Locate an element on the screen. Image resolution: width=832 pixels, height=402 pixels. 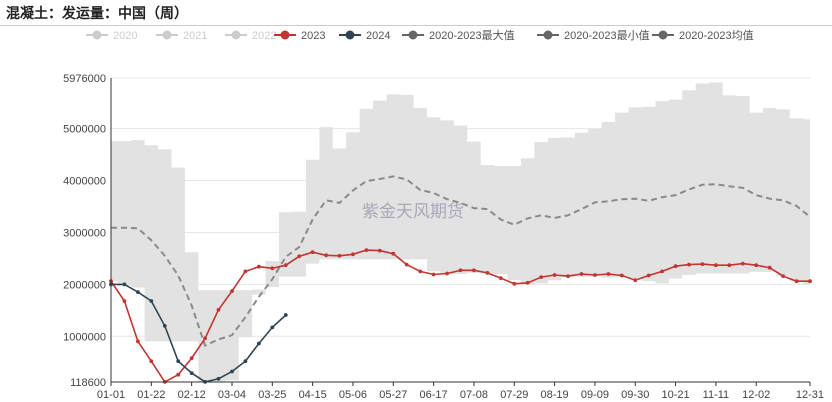
legend-label: 2023 is located at coordinates (313, 36).